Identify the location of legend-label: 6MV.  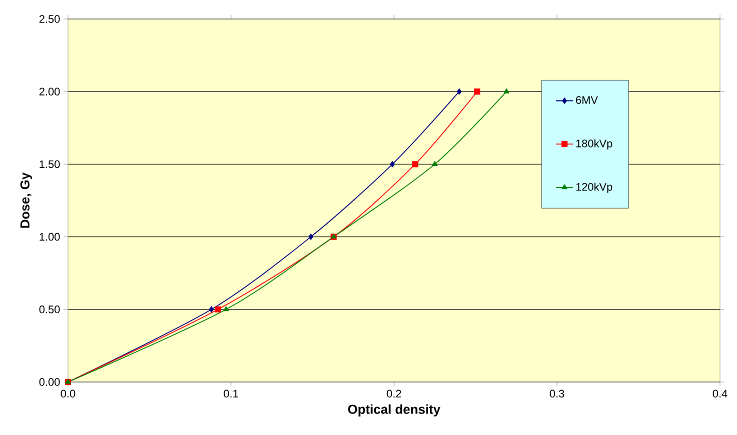
(587, 100).